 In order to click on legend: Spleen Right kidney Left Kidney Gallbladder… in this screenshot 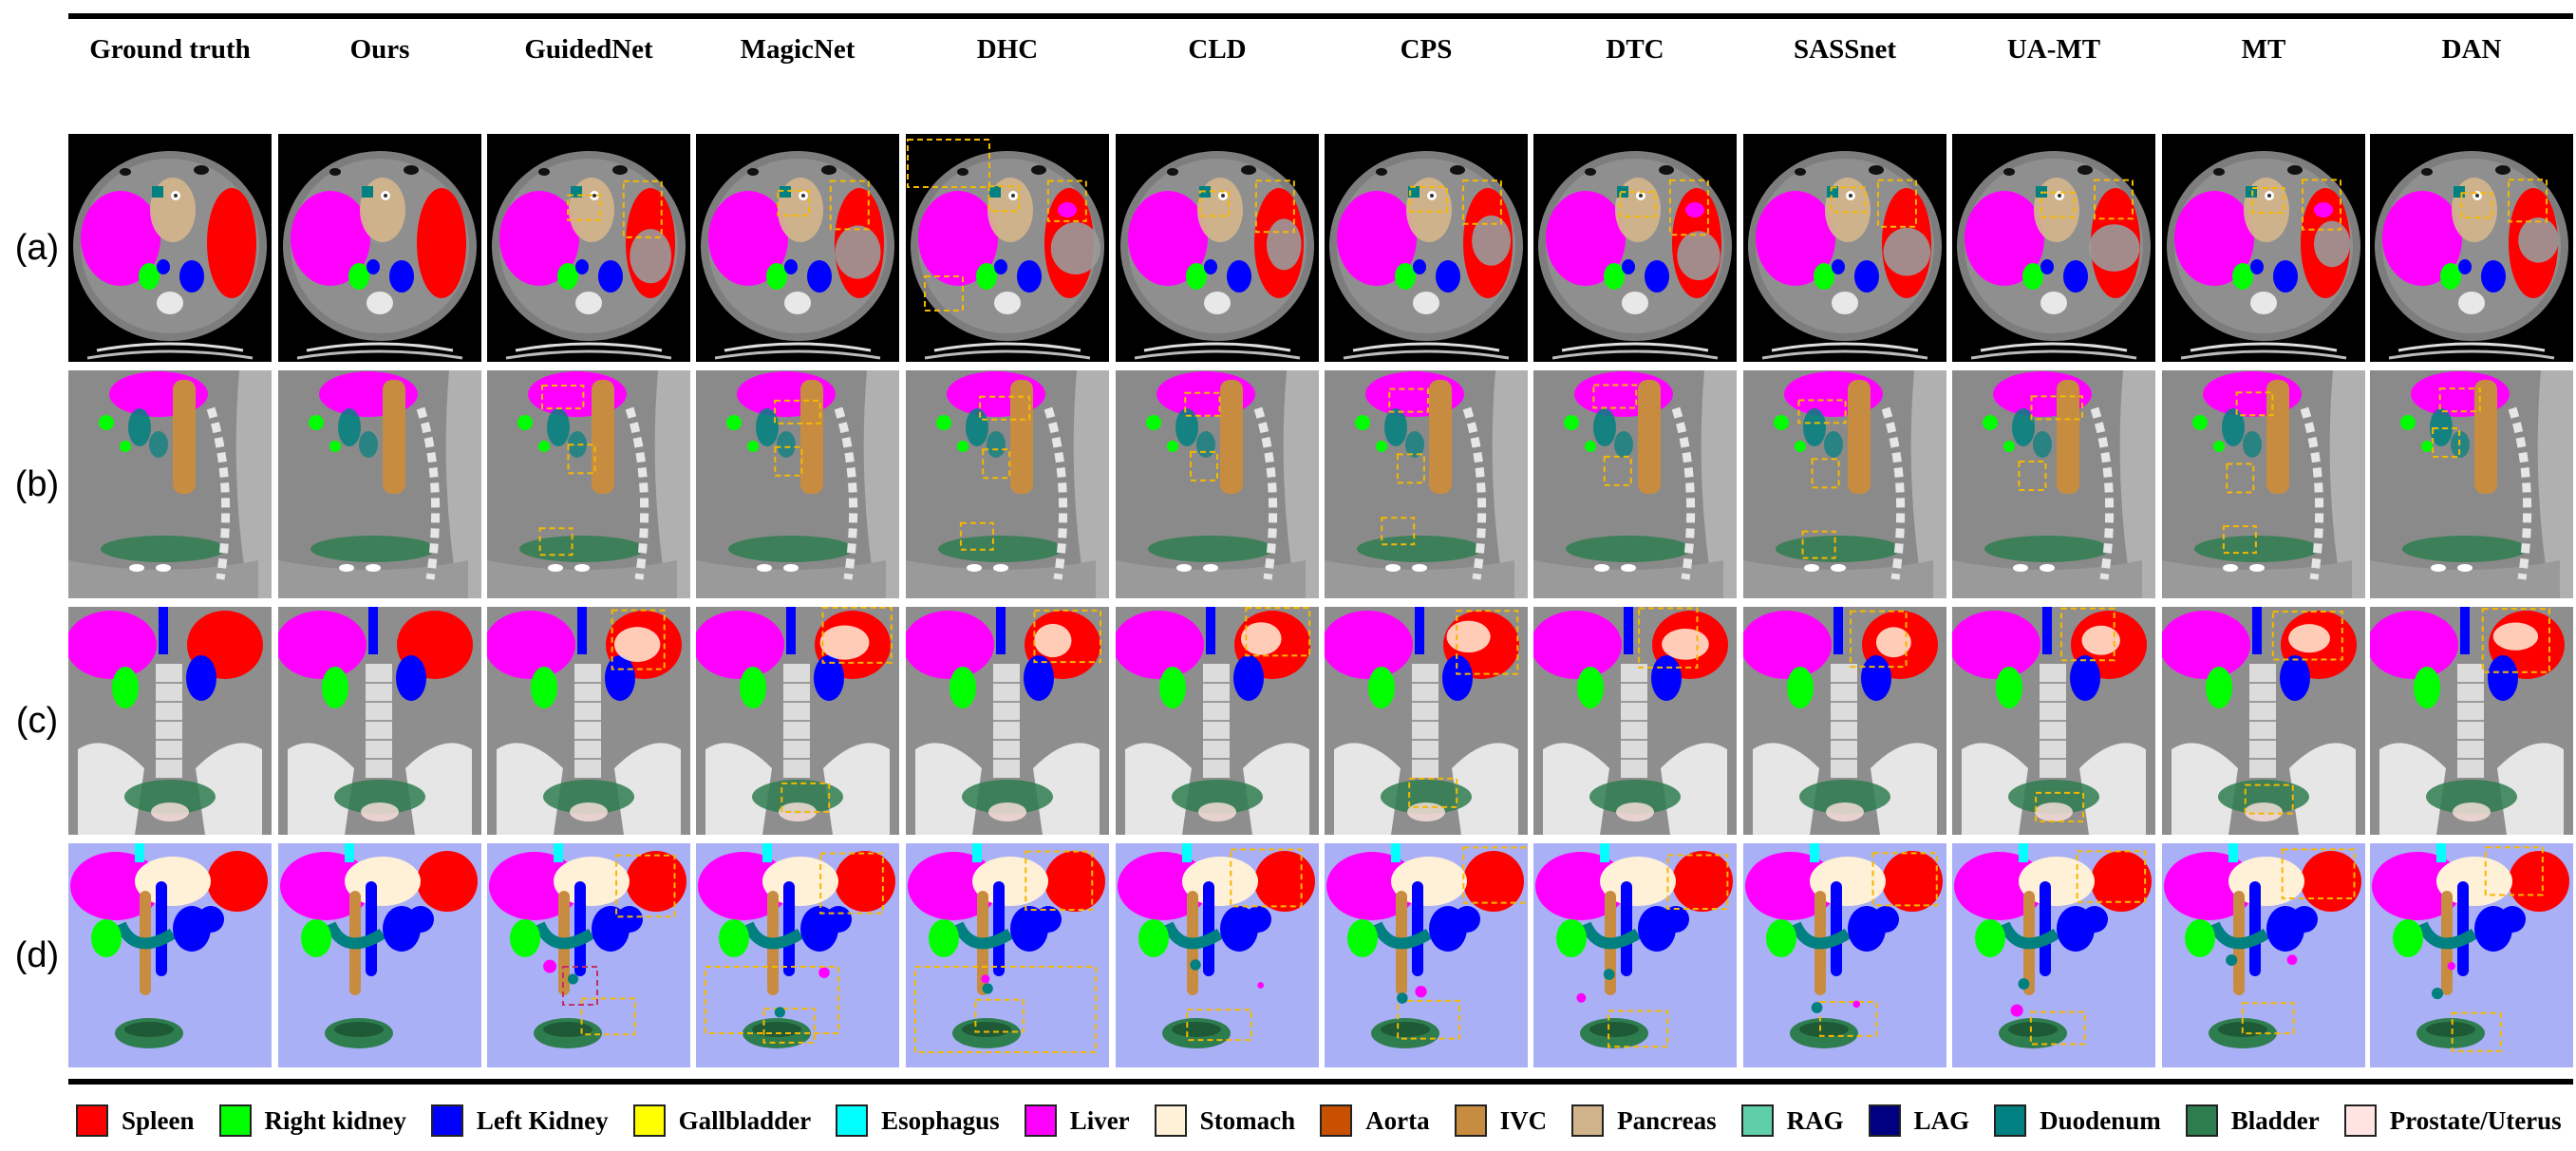, I will do `click(1324, 1121)`.